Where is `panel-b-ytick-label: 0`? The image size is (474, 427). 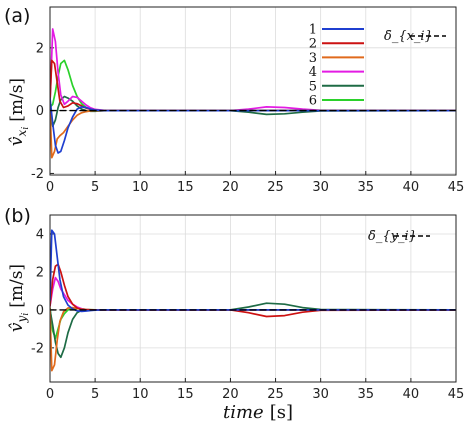
panel-b-ytick-label: 0 is located at coordinates (40, 310).